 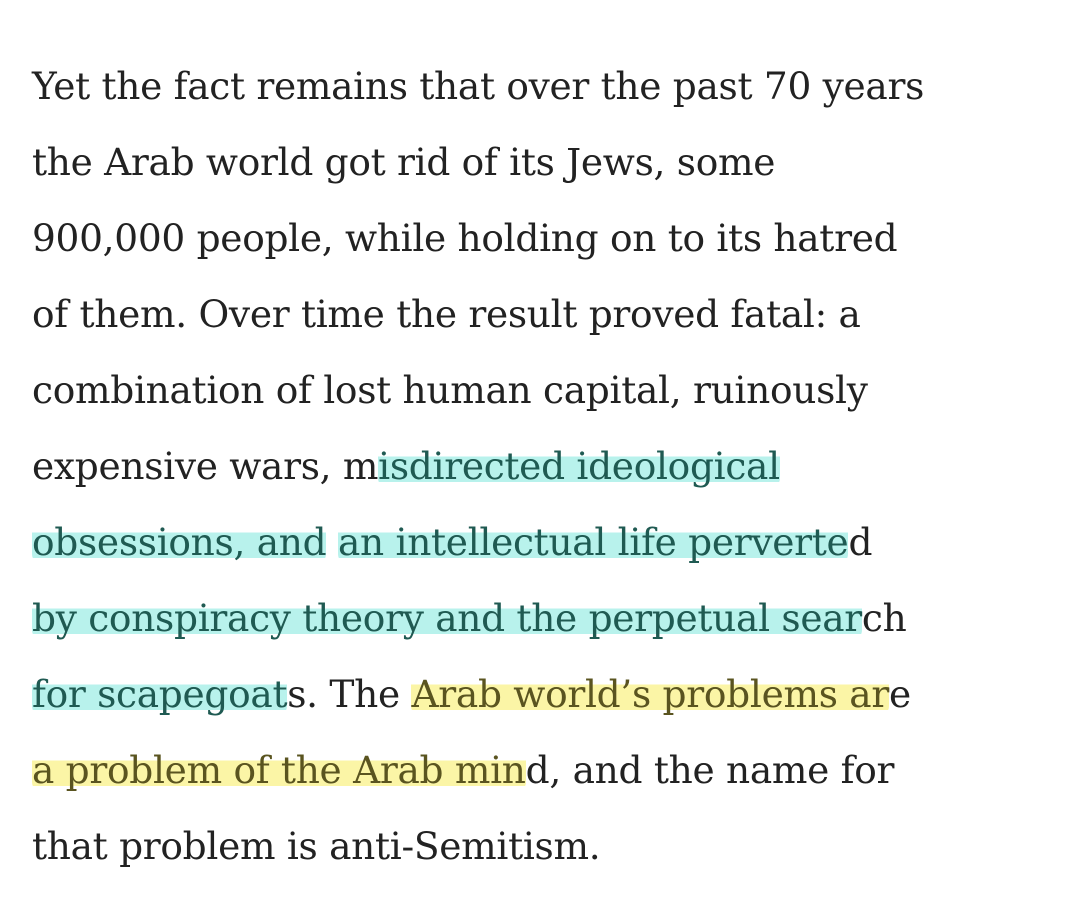 What do you see at coordinates (404, 162) in the screenshot?
I see `text-segment: the Arab world got rid of its Jews, some` at bounding box center [404, 162].